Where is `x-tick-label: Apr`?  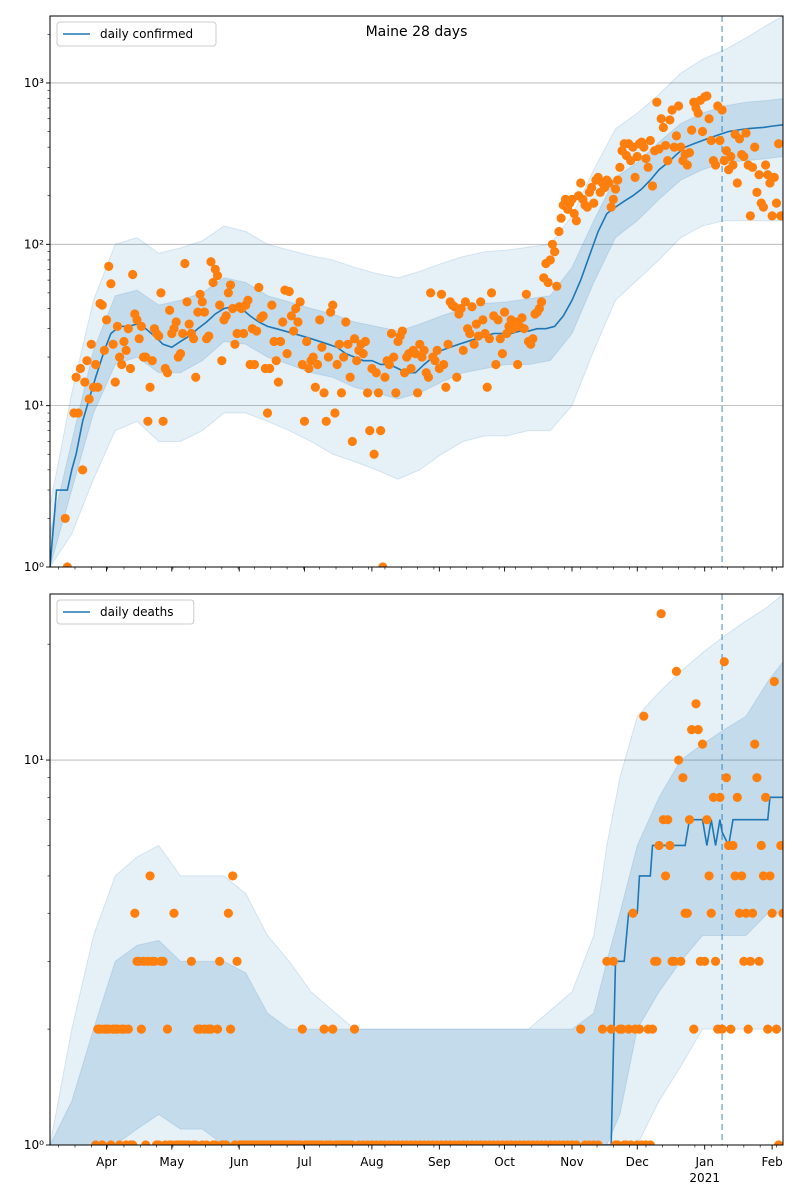 x-tick-label: Apr is located at coordinates (106, 1162).